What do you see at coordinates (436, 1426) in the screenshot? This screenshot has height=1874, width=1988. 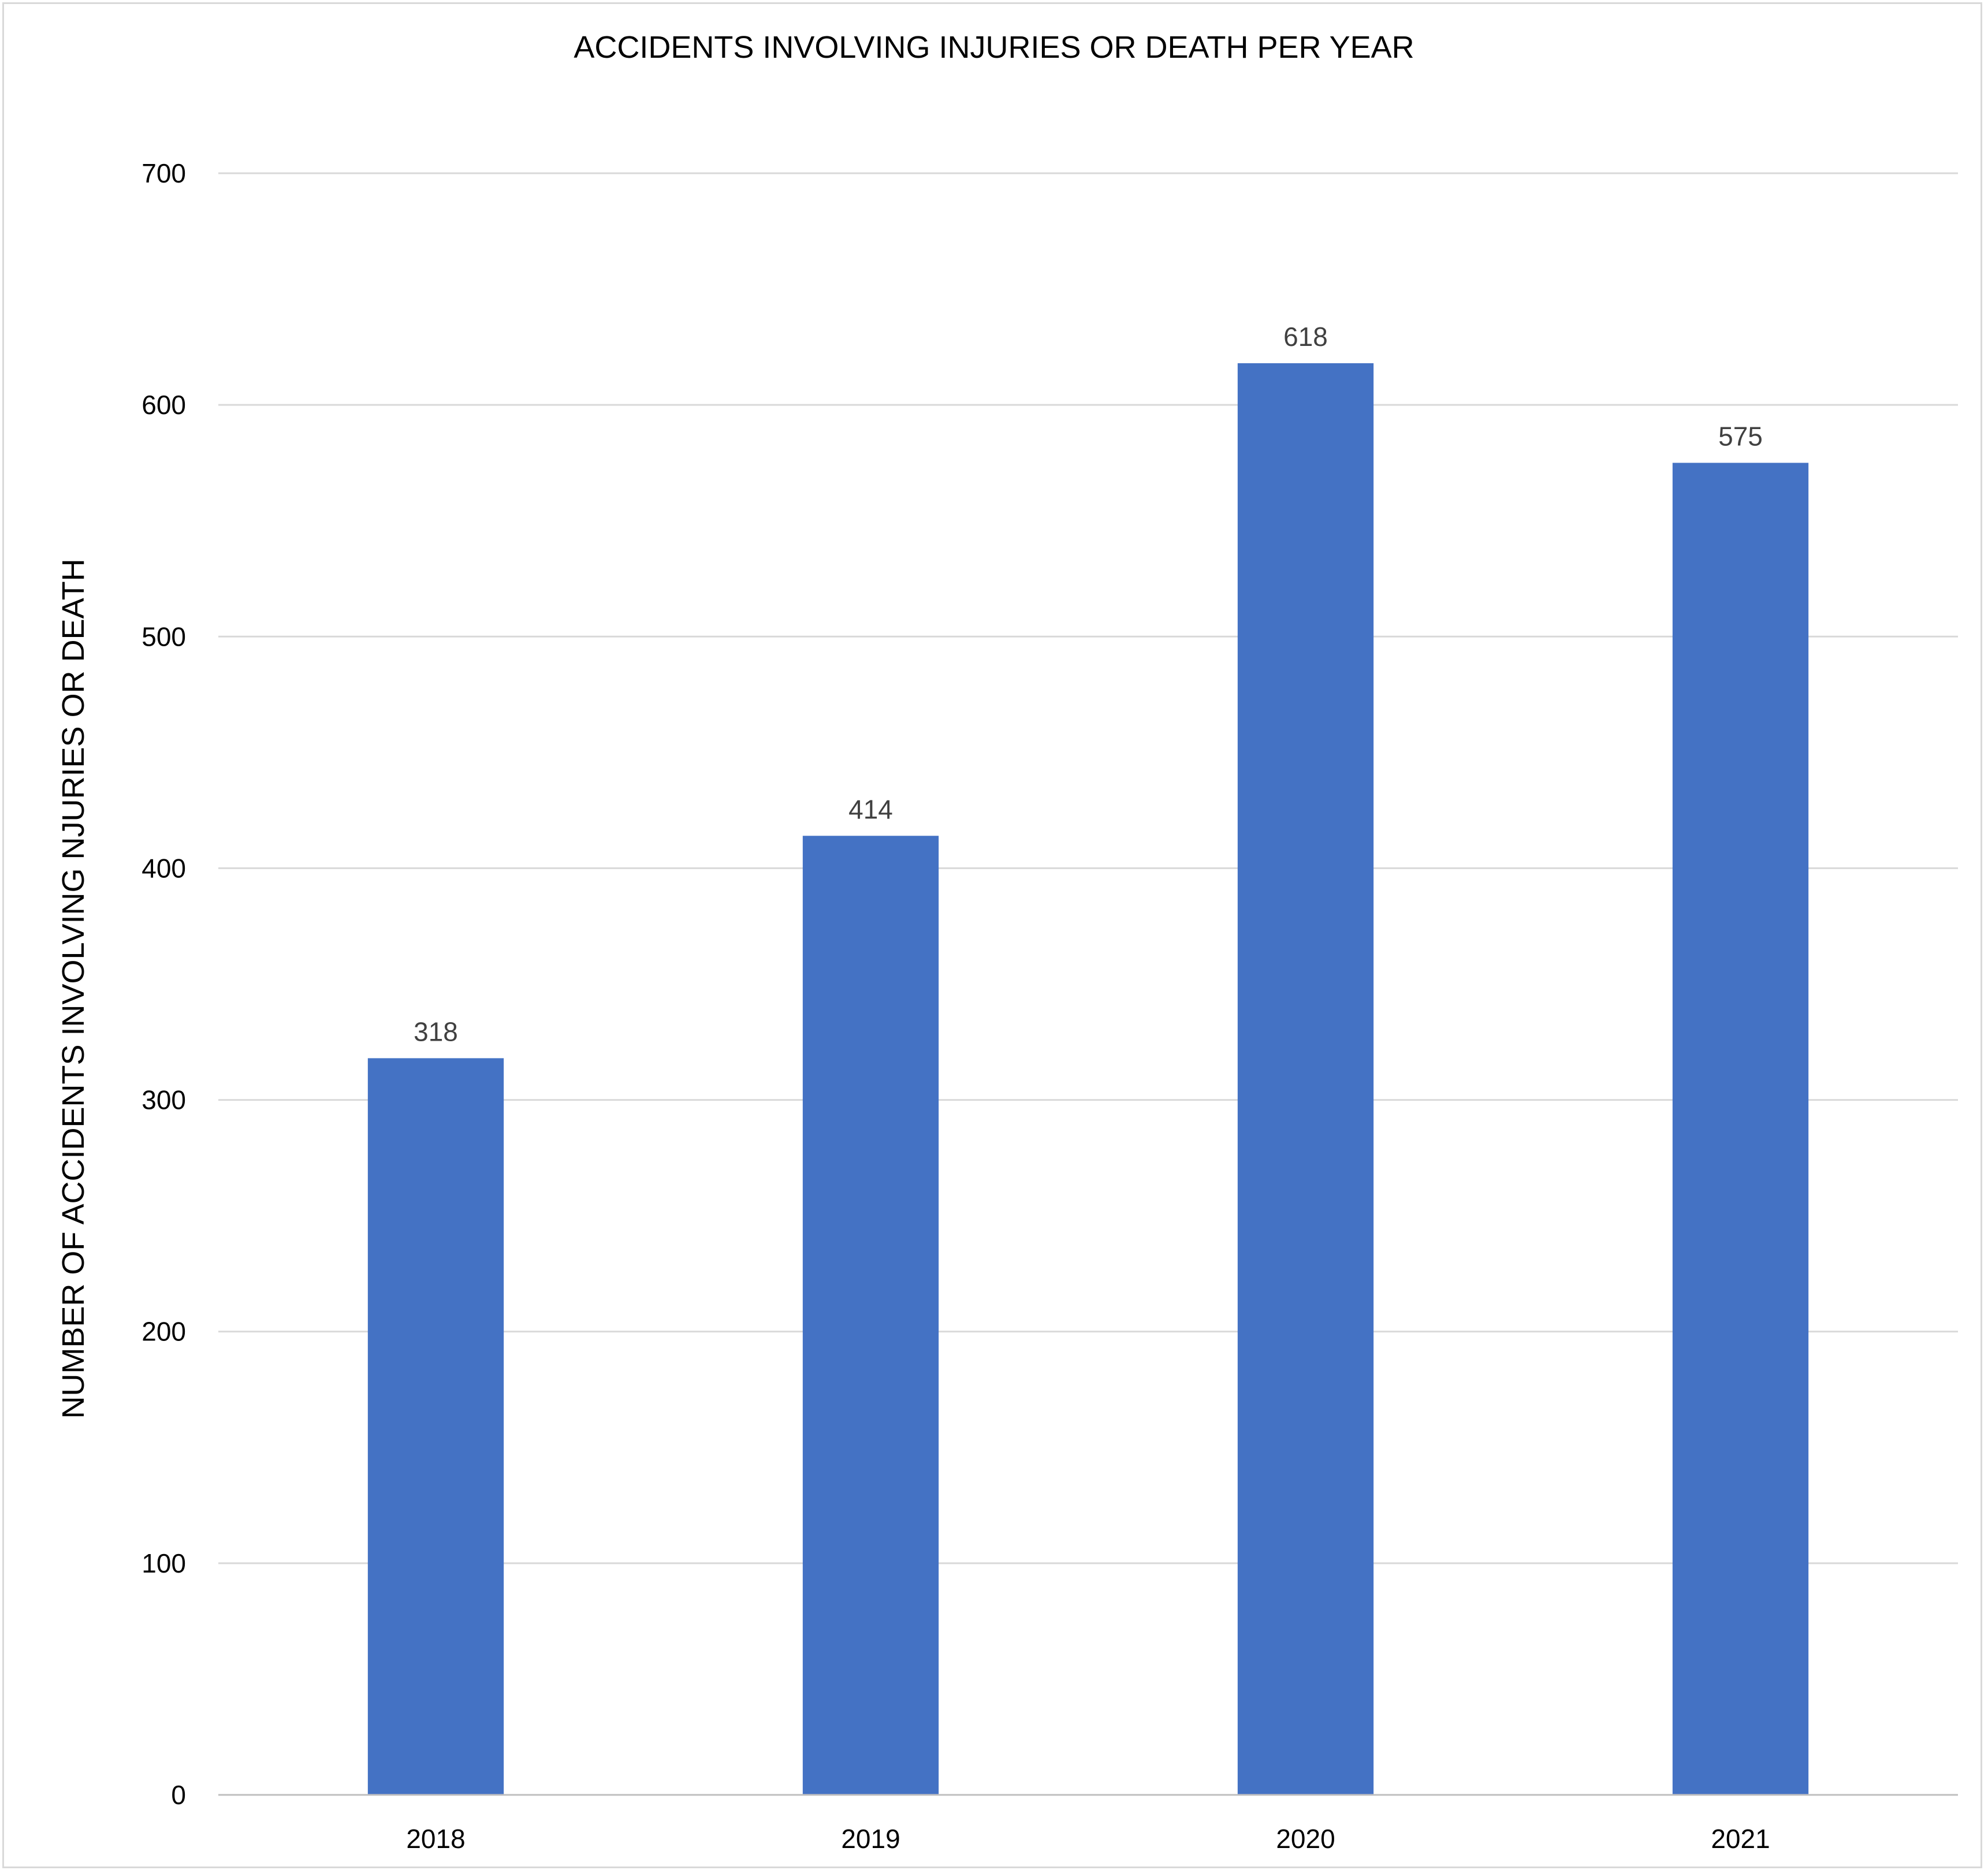 I see `bar-2018` at bounding box center [436, 1426].